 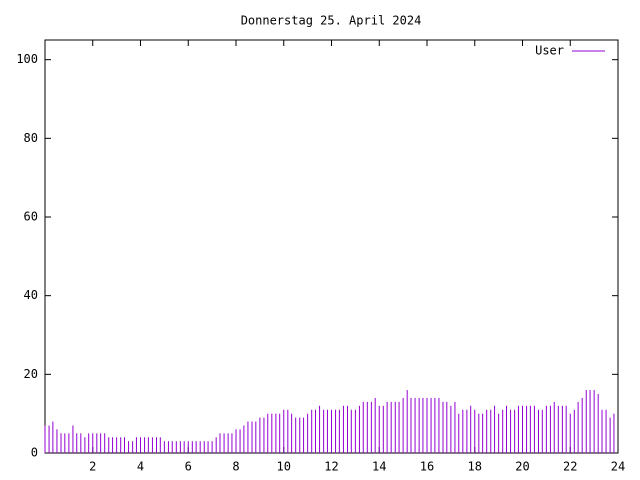 What do you see at coordinates (379, 467) in the screenshot?
I see `x-tick-label: 14` at bounding box center [379, 467].